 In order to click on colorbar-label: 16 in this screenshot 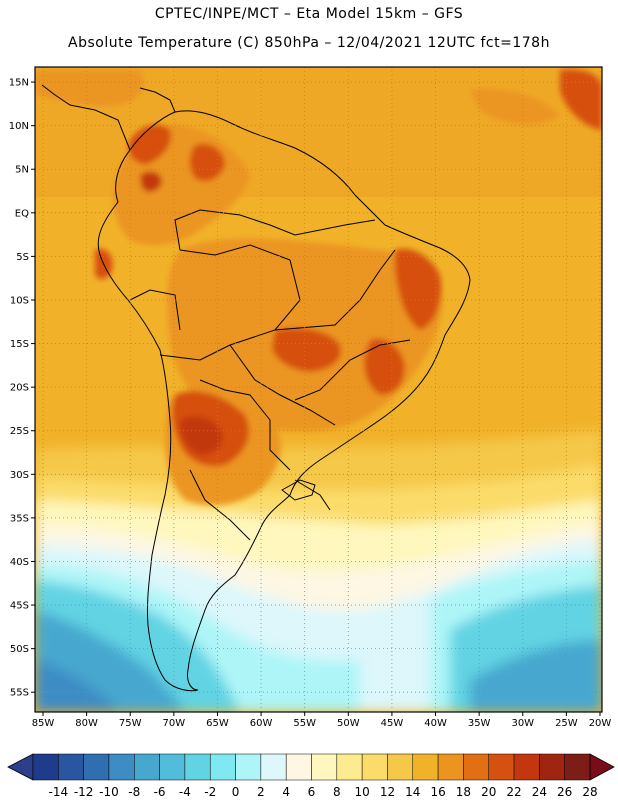, I will do `click(437, 792)`.